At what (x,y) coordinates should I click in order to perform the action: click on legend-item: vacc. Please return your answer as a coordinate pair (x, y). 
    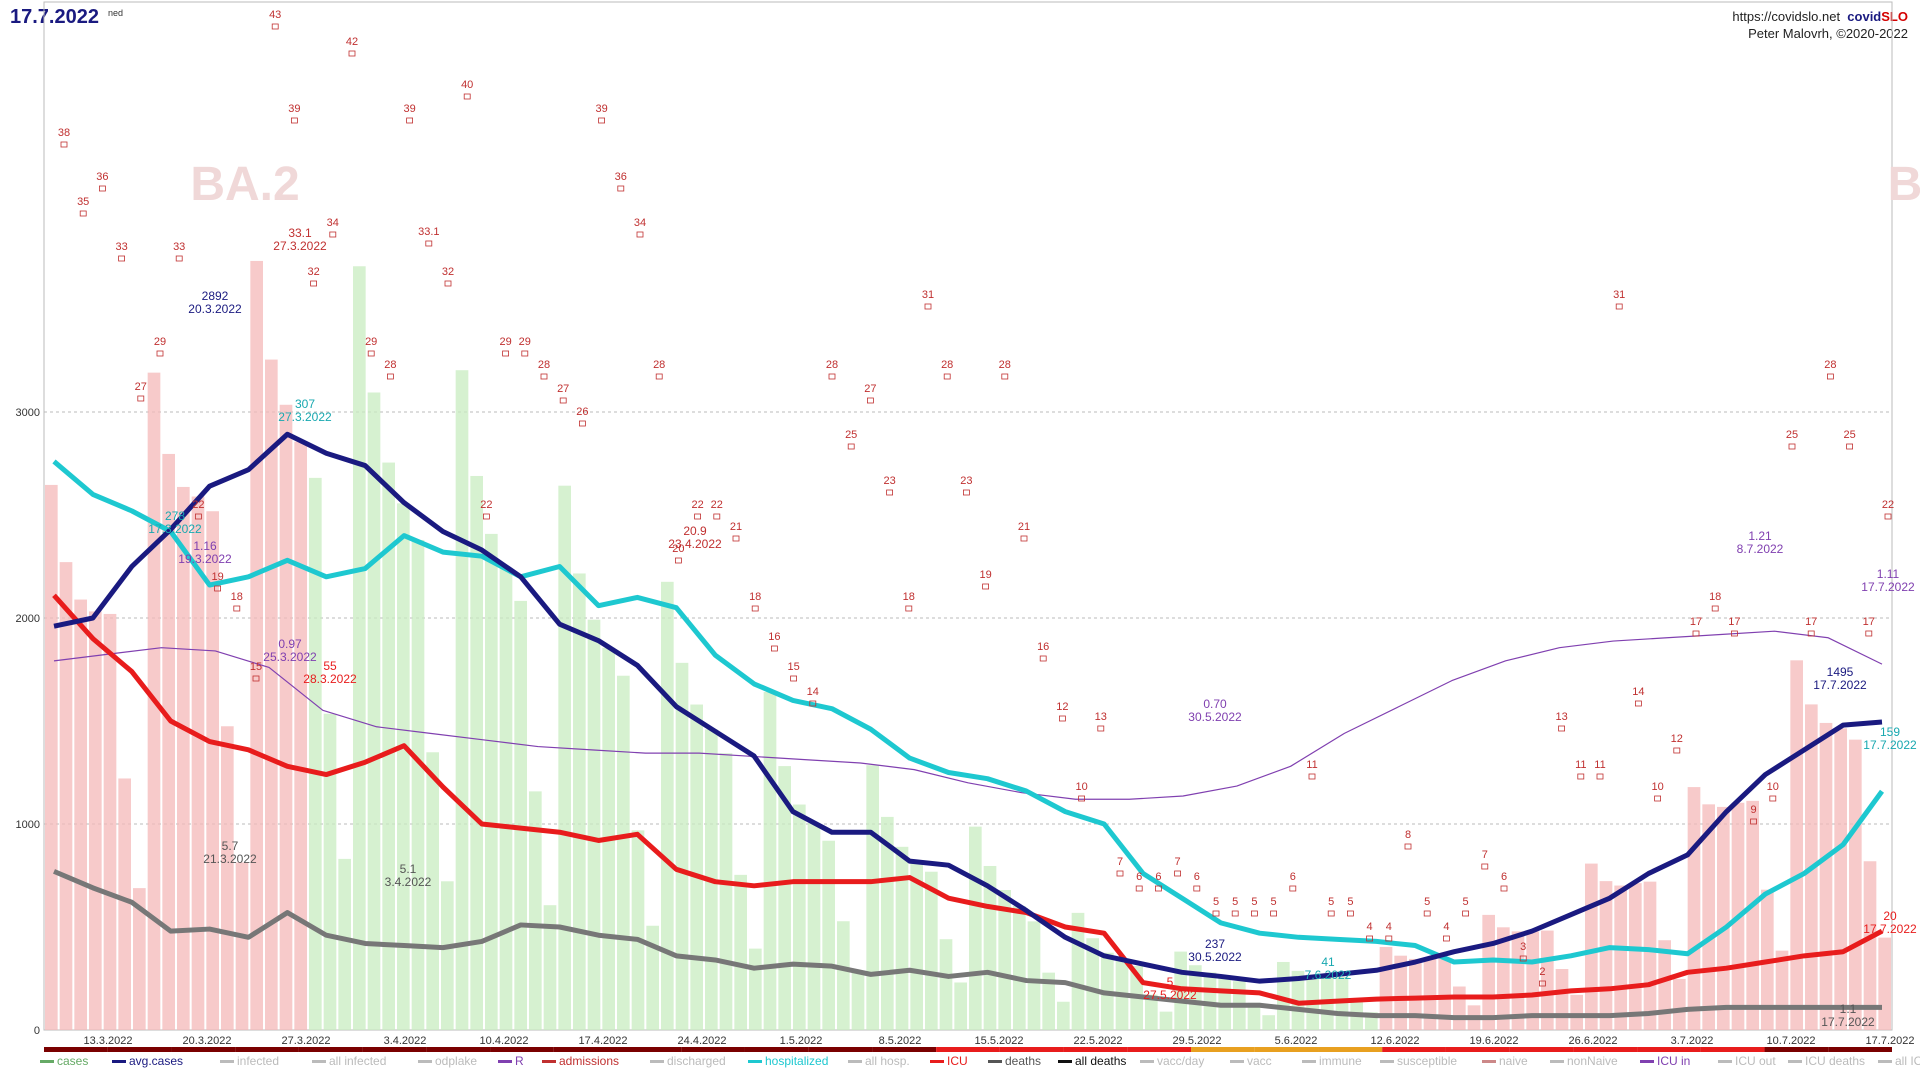
    Looking at the image, I should click on (1251, 1061).